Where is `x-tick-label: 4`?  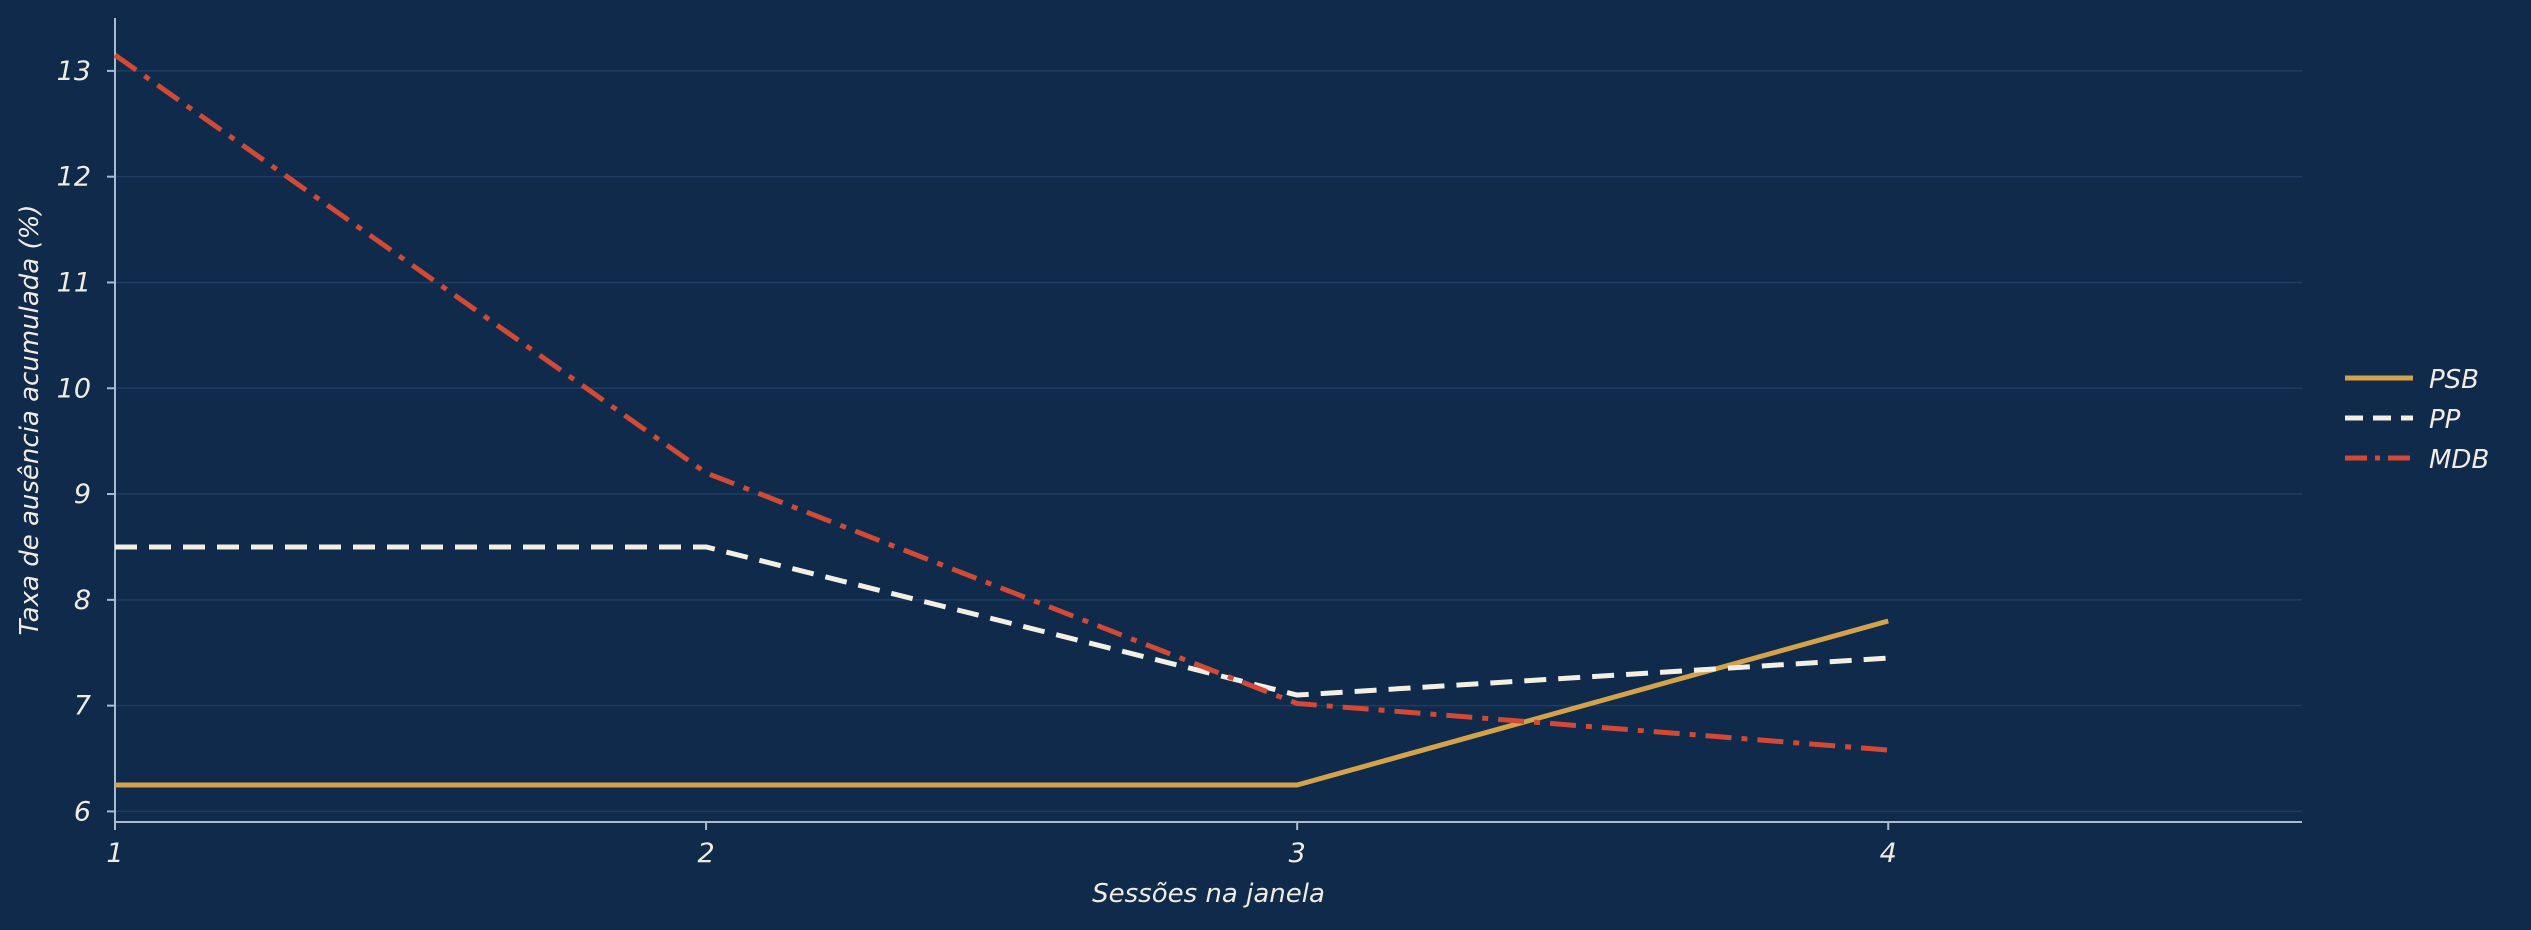 x-tick-label: 4 is located at coordinates (1888, 853).